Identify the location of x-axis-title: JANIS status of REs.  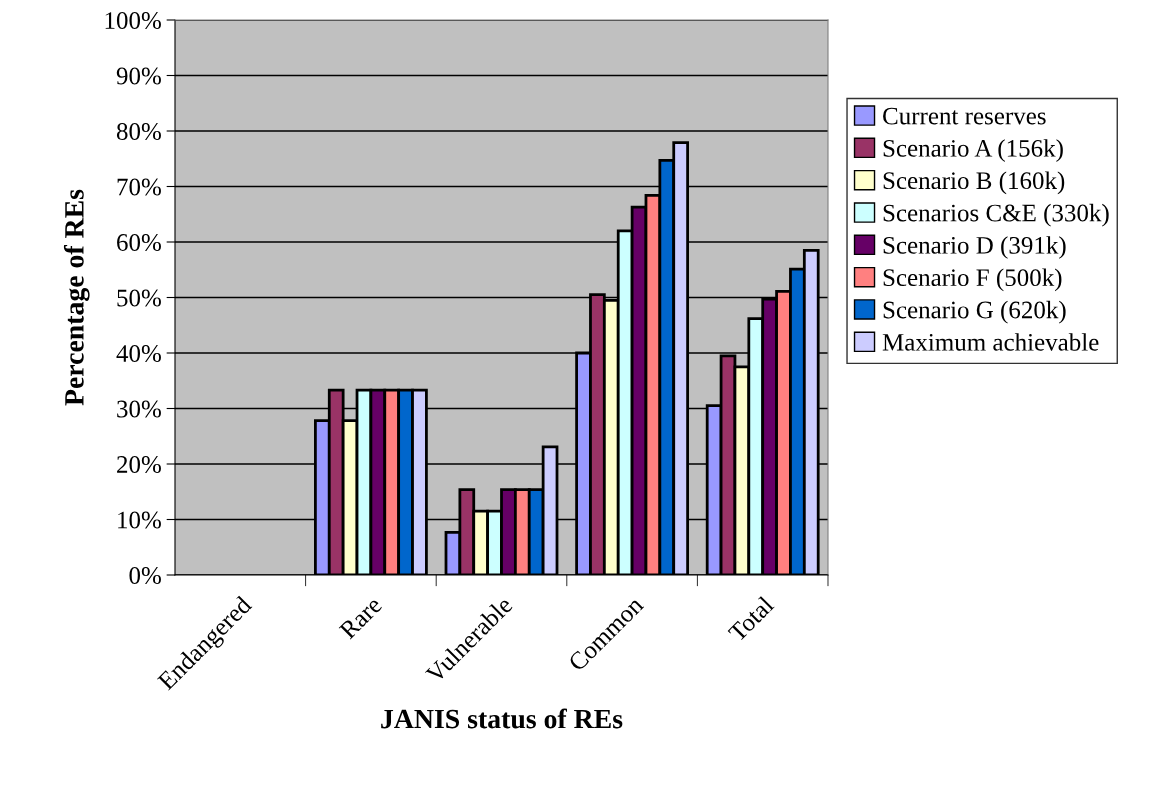
(502, 718).